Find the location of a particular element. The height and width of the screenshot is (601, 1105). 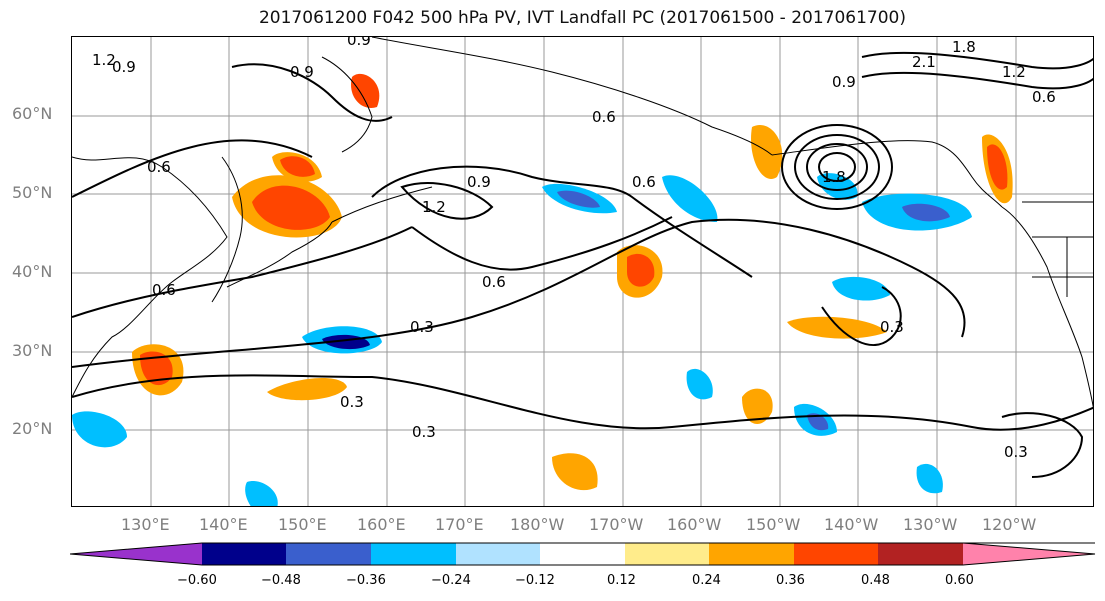

lon-label-150w: 150°W is located at coordinates (773, 524).